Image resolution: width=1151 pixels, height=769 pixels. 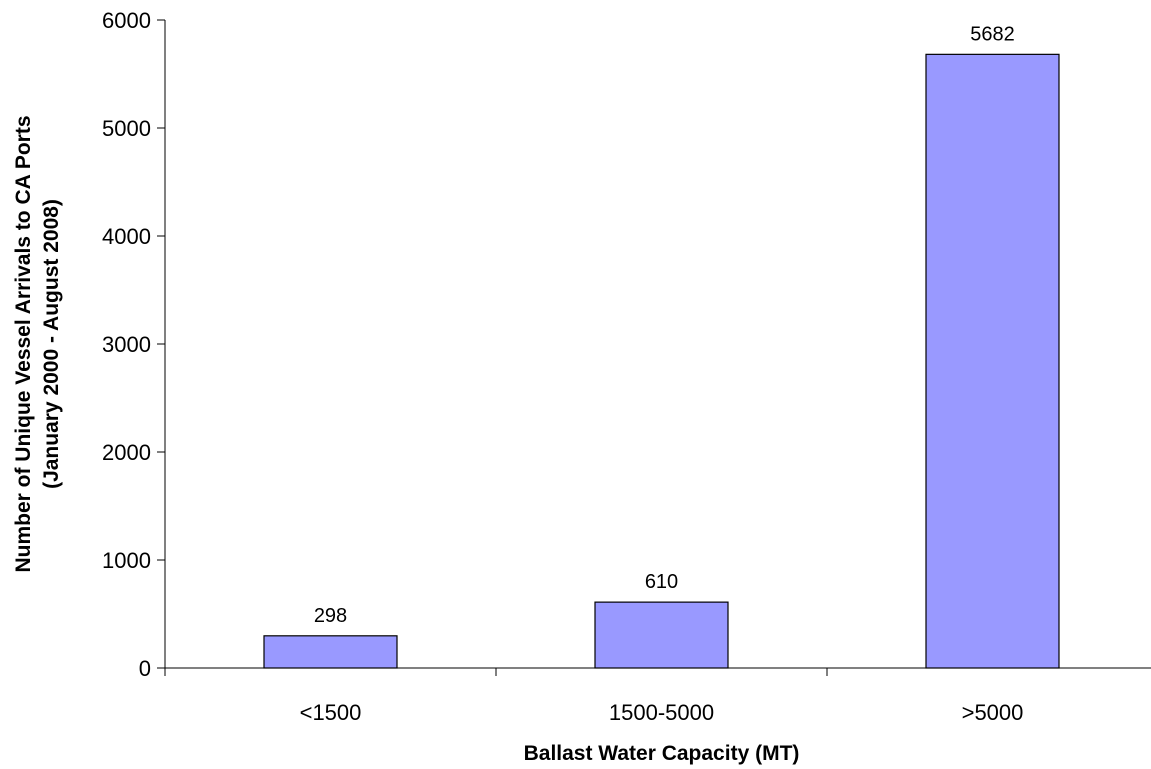 I want to click on x-axis-title: Ballast Water Capacity (MT), so click(x=662, y=753).